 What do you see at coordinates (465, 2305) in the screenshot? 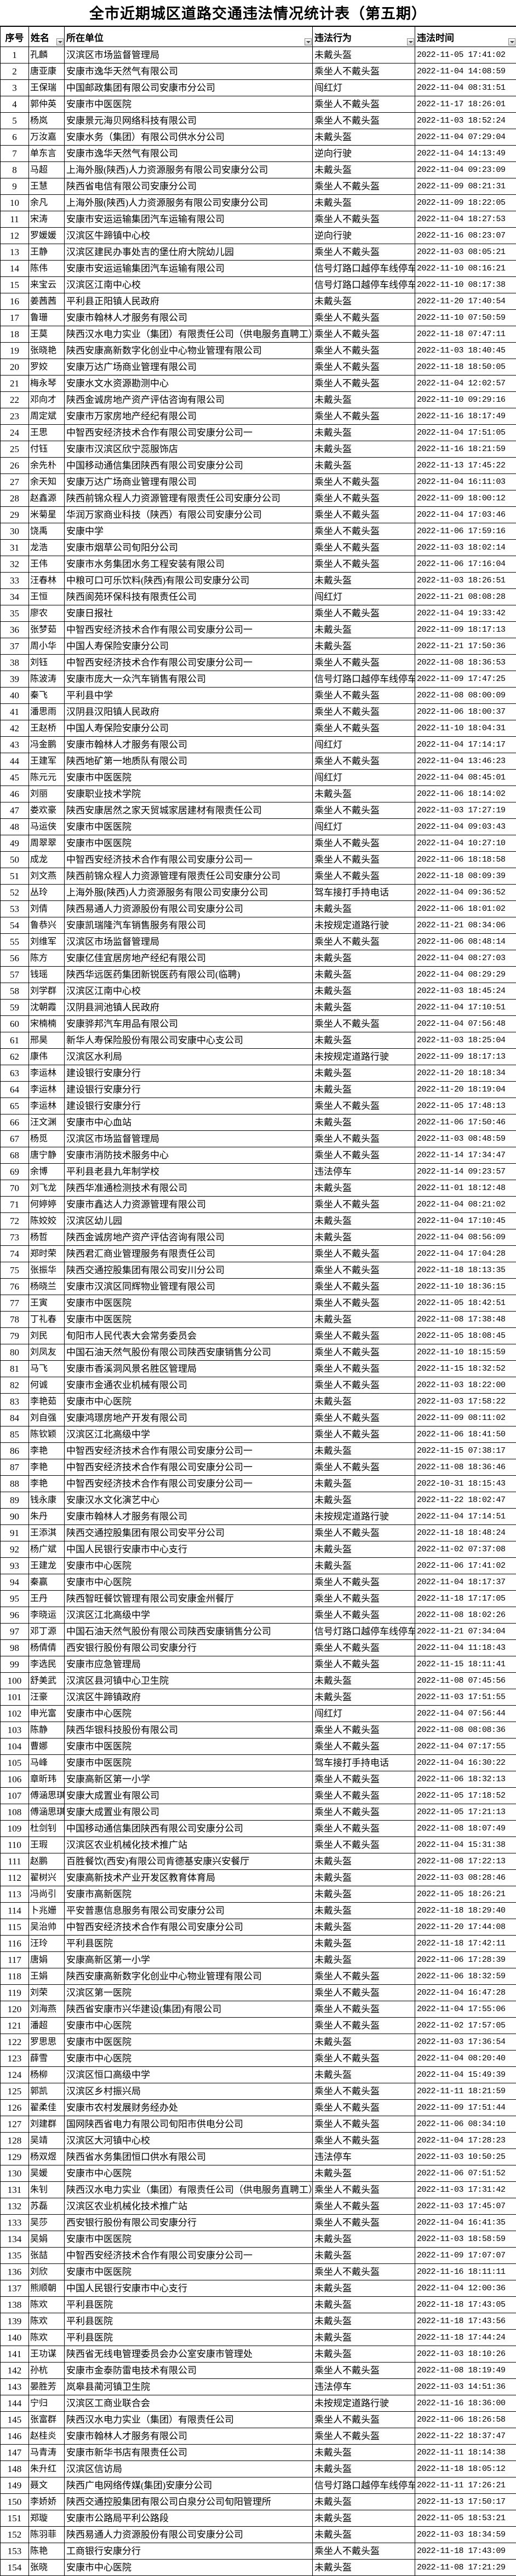
I see `cell-time: 2022-11-18 17:43:05` at bounding box center [465, 2305].